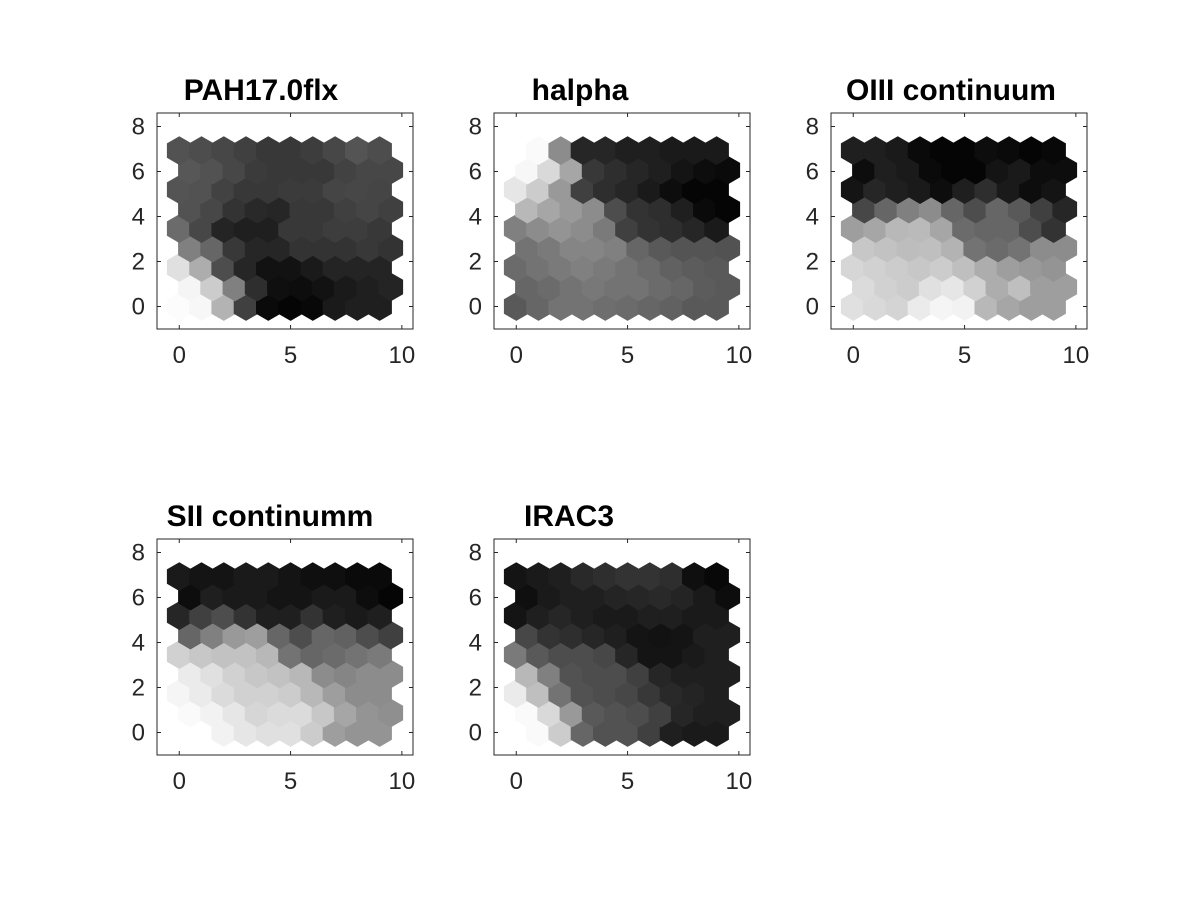  I want to click on hex-cells, so click(285, 228).